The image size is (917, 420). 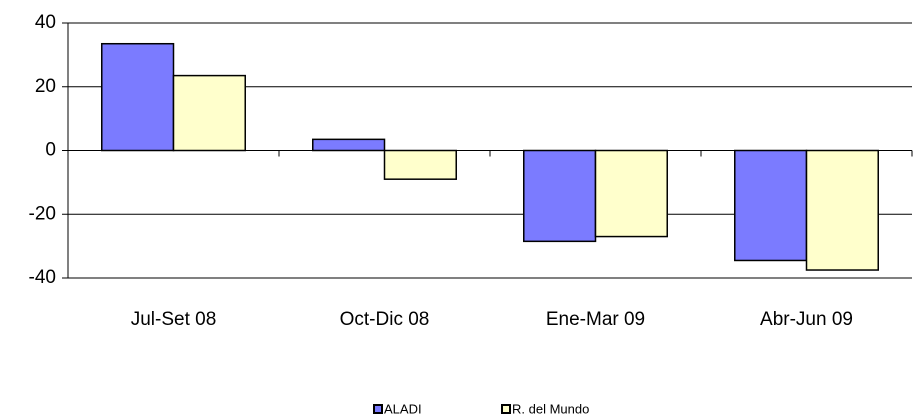 What do you see at coordinates (50, 150) in the screenshot?
I see `y-tick-label: 0` at bounding box center [50, 150].